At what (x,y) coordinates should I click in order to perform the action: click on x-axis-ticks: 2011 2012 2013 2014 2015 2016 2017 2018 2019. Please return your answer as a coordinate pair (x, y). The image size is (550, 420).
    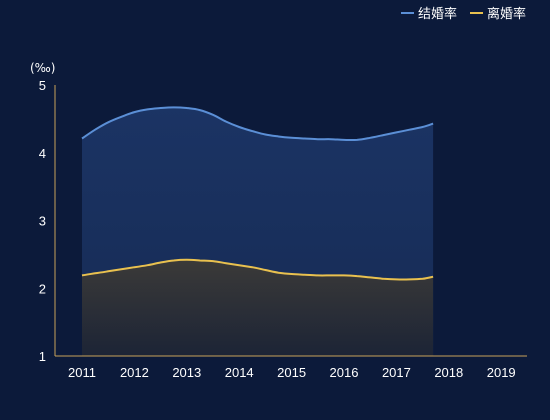
    Looking at the image, I should click on (292, 372).